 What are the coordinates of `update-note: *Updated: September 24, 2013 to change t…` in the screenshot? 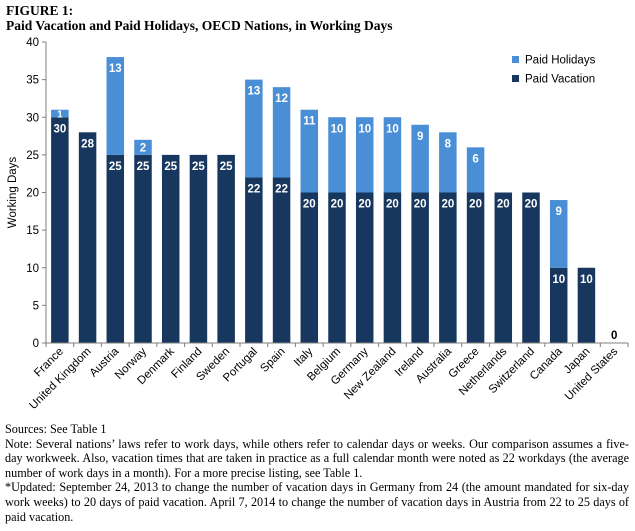 It's located at (317, 502).